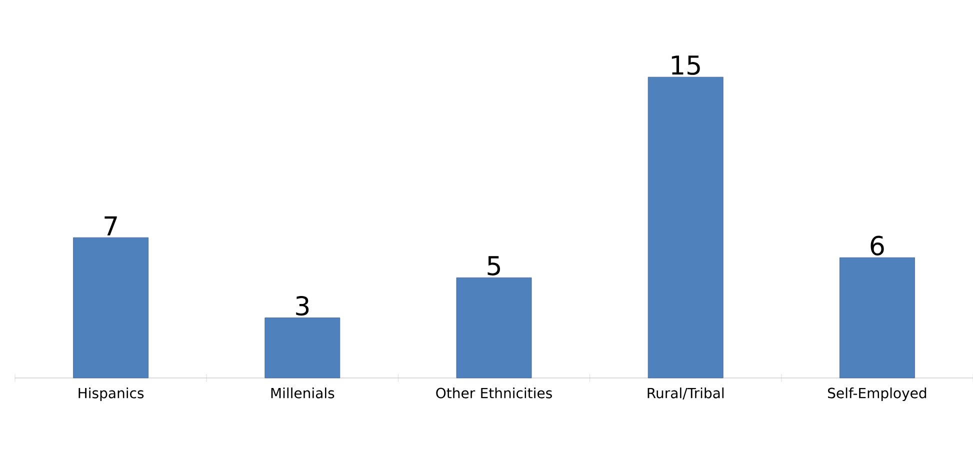 The image size is (973, 450). I want to click on data-label: 6, so click(877, 246).